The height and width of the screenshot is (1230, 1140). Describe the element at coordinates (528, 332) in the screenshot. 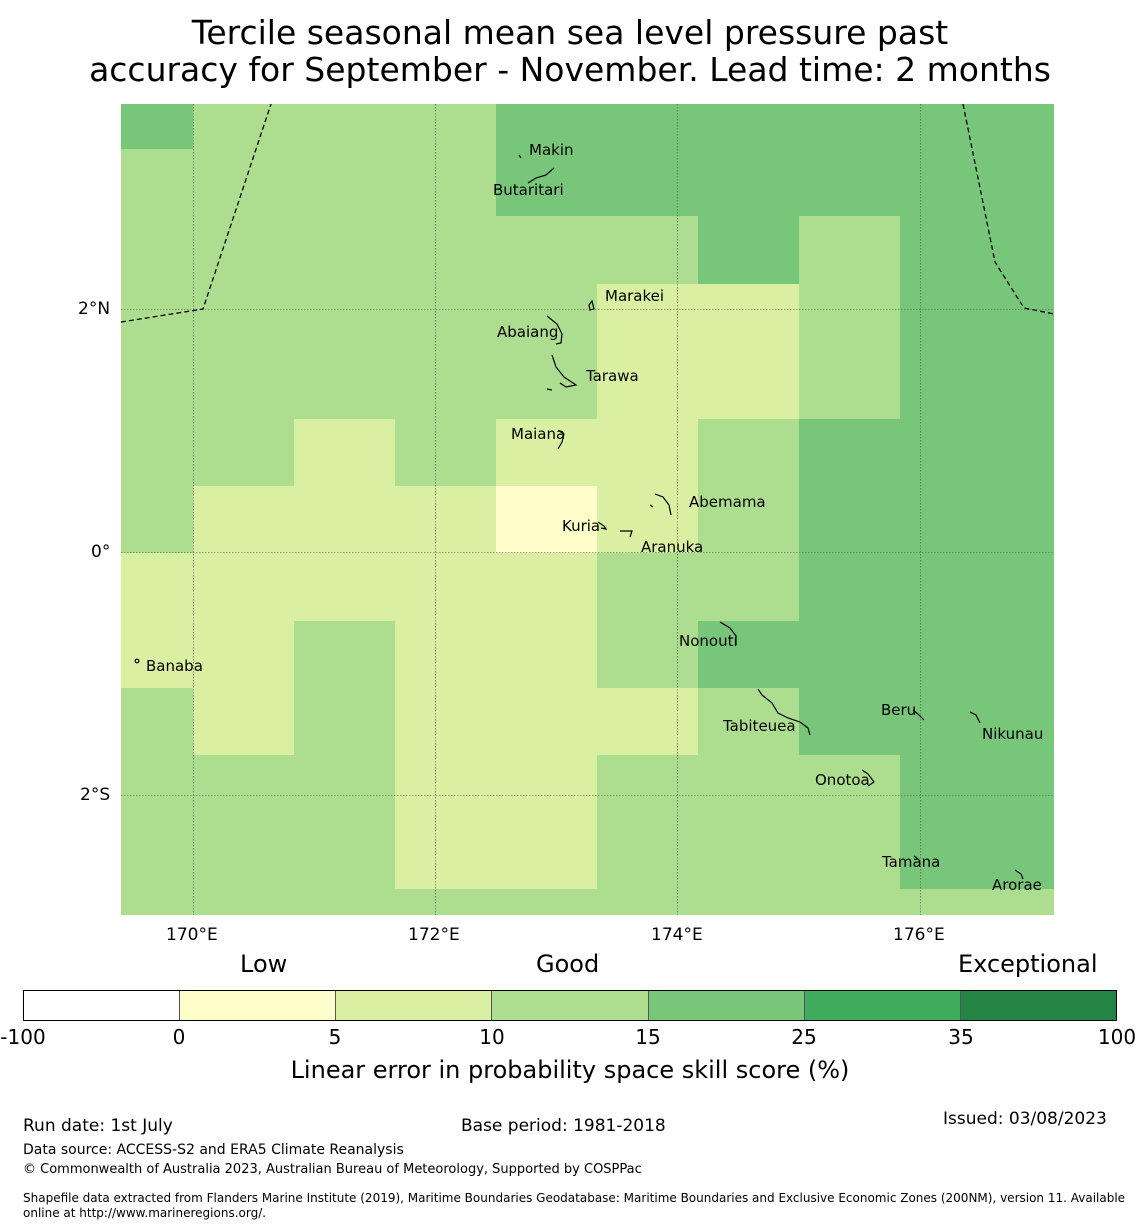

I see `label-abaiang: Abaiang` at that location.